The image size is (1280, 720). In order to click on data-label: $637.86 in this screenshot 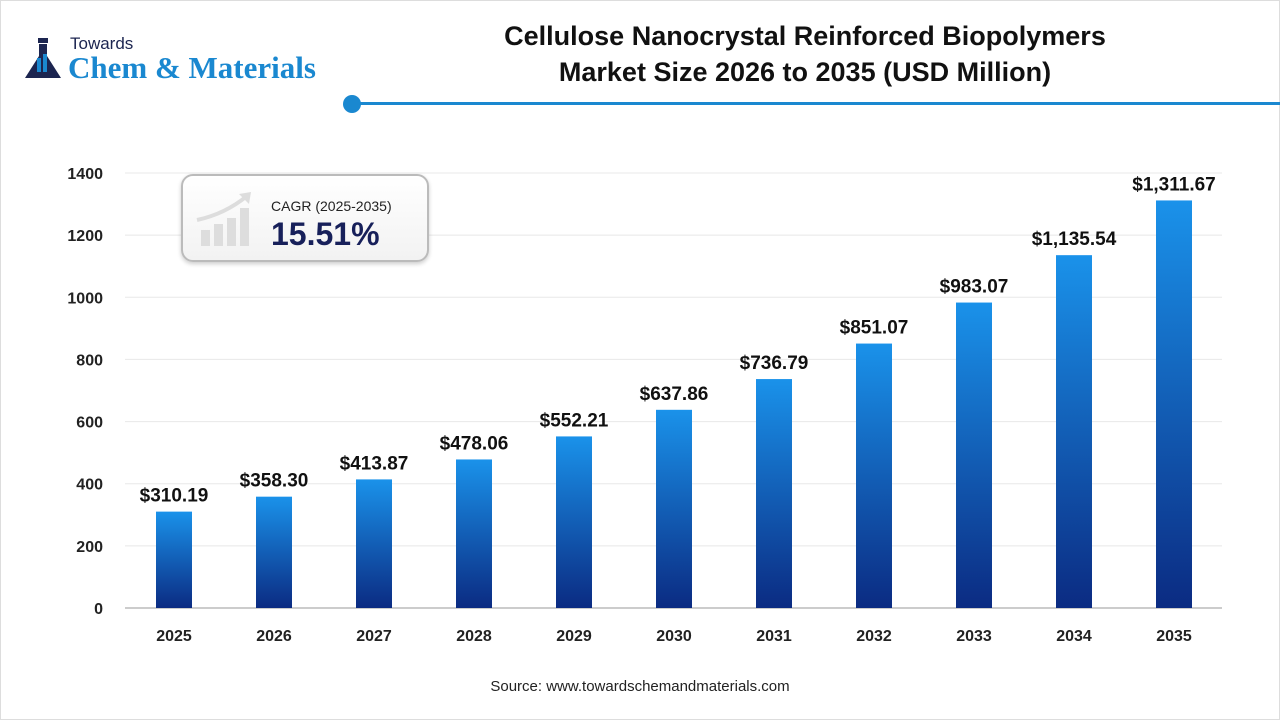, I will do `click(674, 394)`.